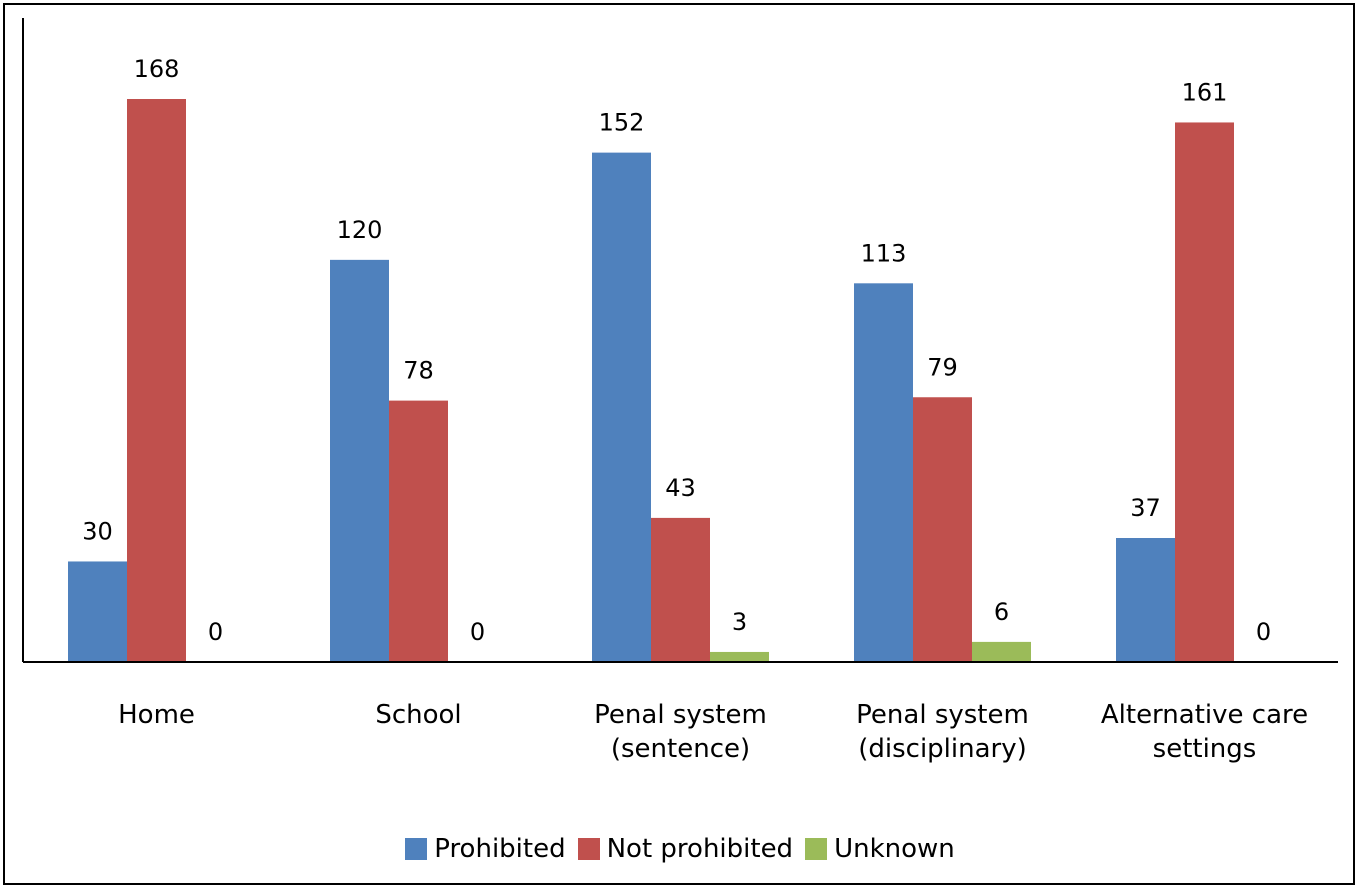 The image size is (1360, 890). Describe the element at coordinates (894, 849) in the screenshot. I see `legend-label-unknown: Unknown` at that location.